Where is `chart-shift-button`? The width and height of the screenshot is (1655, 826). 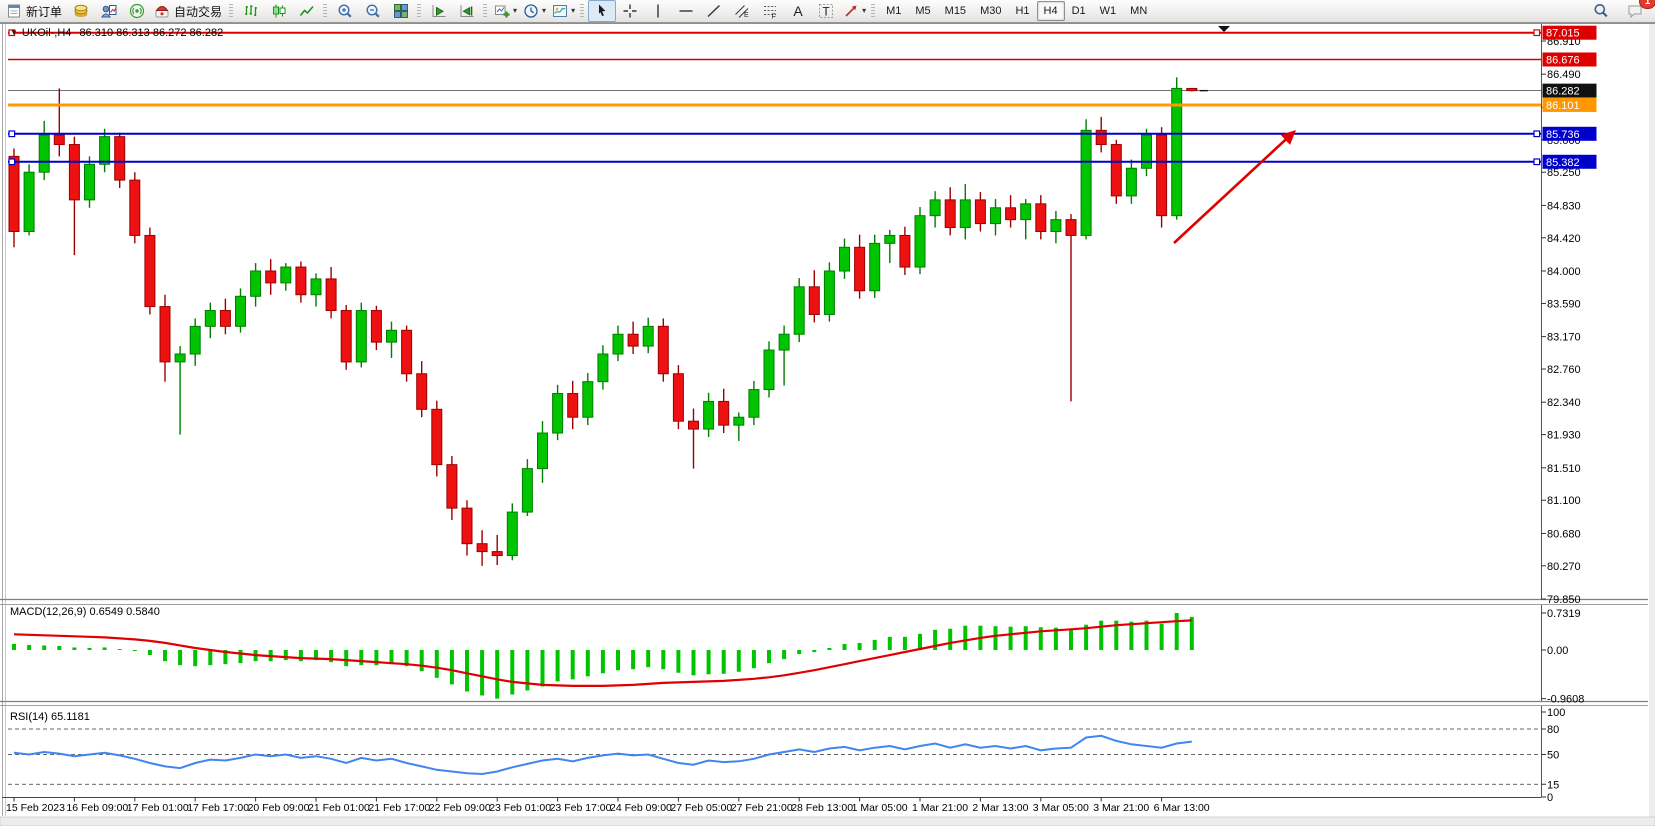 chart-shift-button is located at coordinates (467, 11).